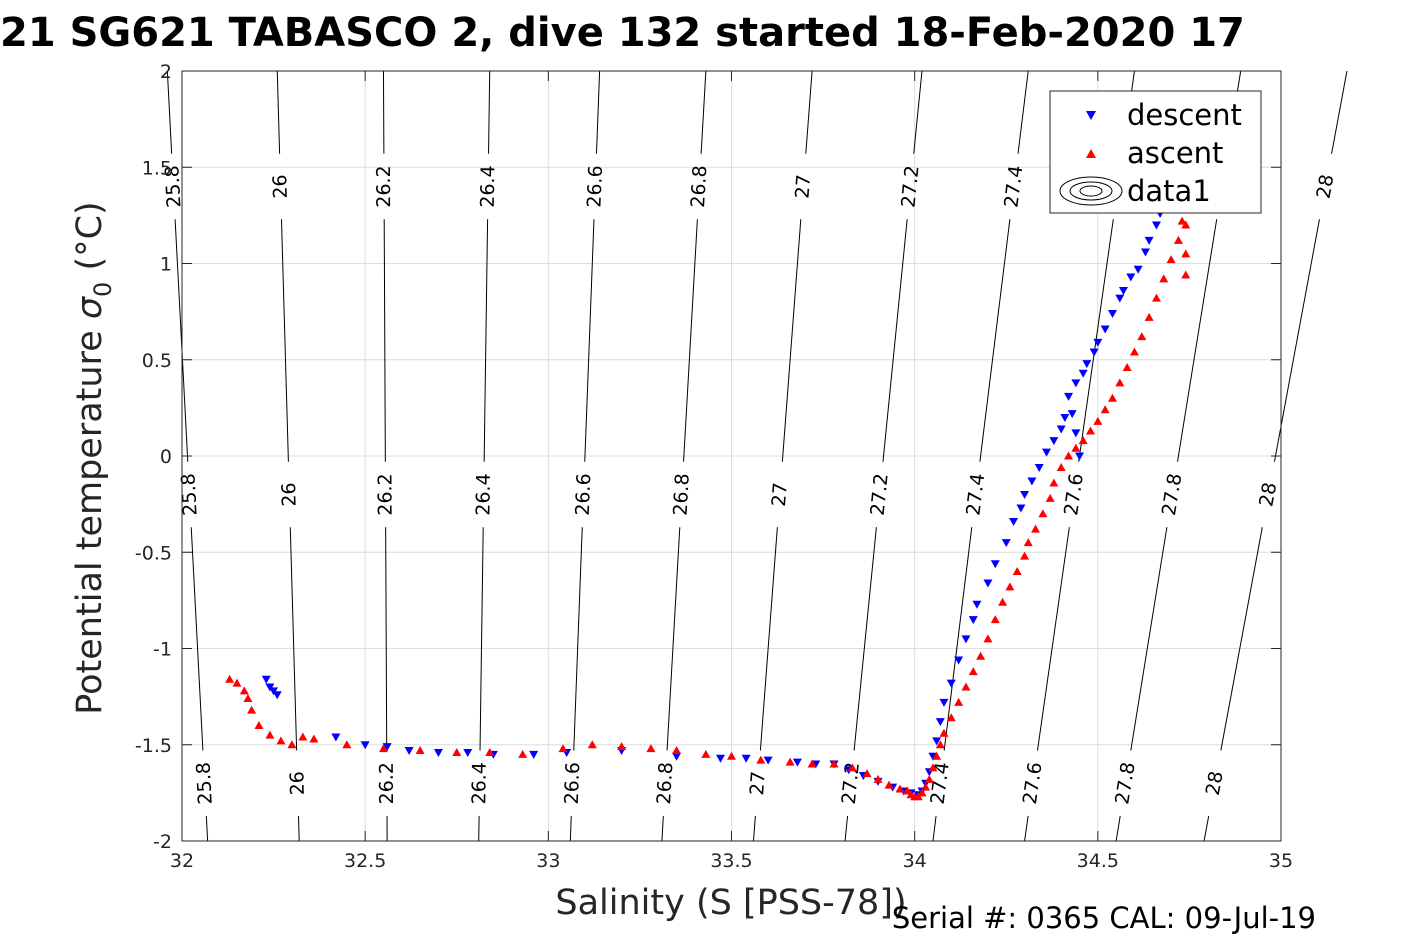 The height and width of the screenshot is (945, 1417). What do you see at coordinates (1104, 918) in the screenshot?
I see `serial-cal-footer: Serial #: 0365 CAL: 09-Jul-19` at bounding box center [1104, 918].